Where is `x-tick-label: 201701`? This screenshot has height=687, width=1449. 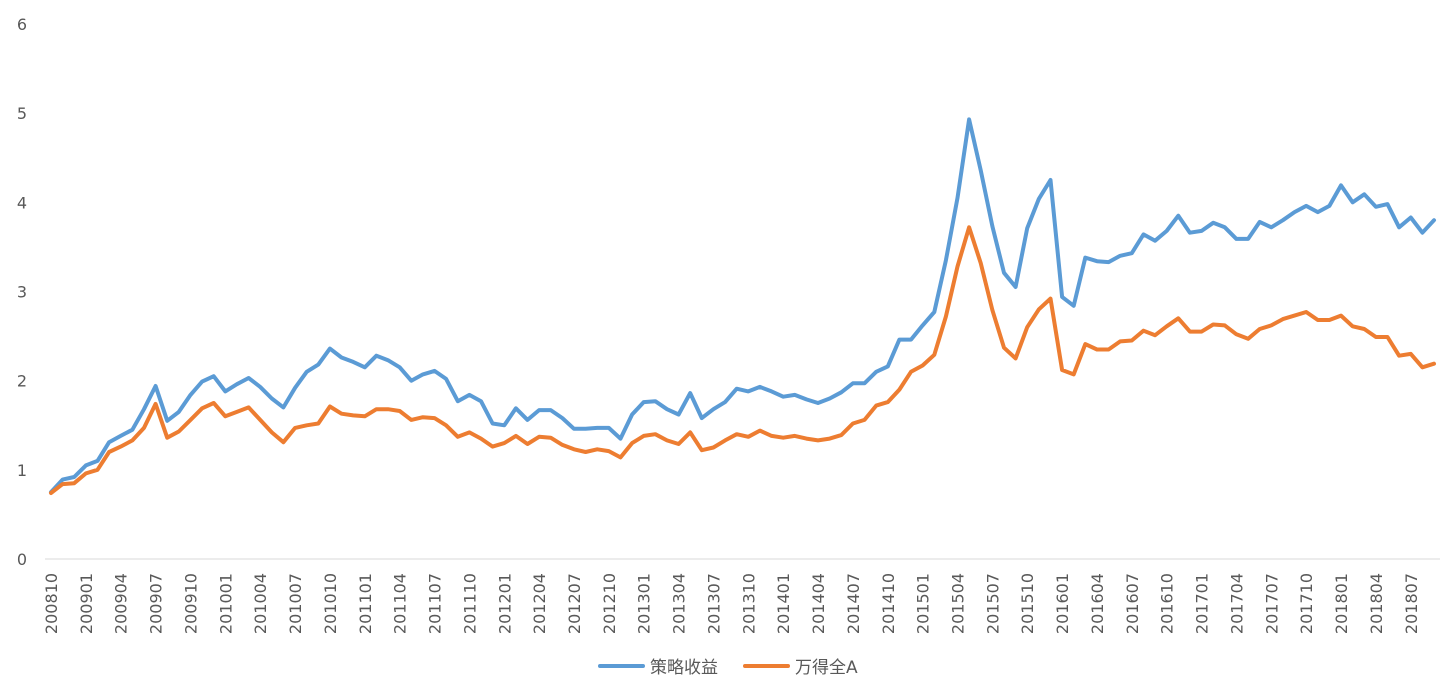 x-tick-label: 201701 is located at coordinates (1202, 603).